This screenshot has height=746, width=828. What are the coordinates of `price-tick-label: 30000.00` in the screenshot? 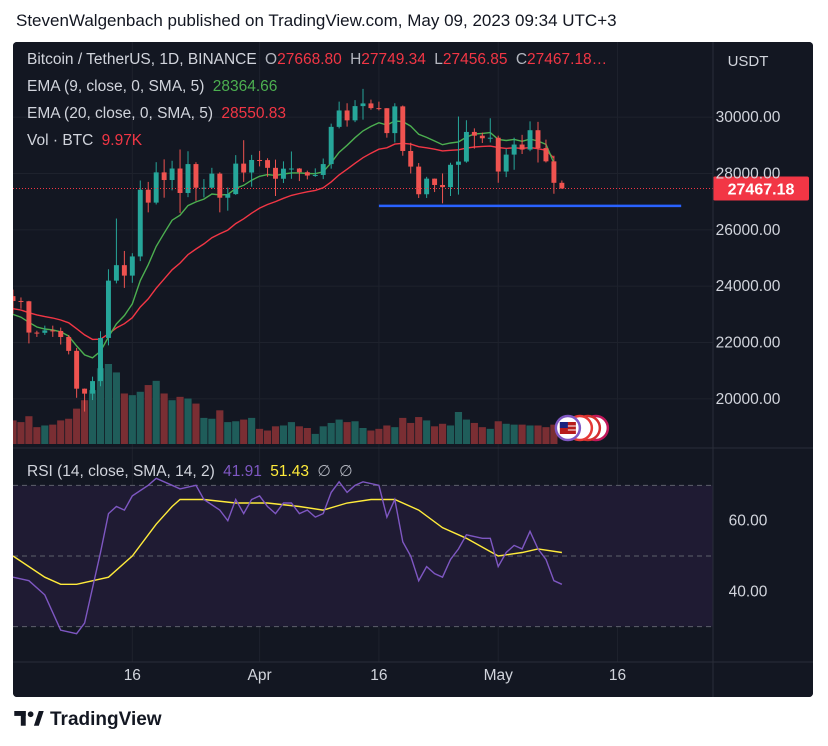 It's located at (748, 117).